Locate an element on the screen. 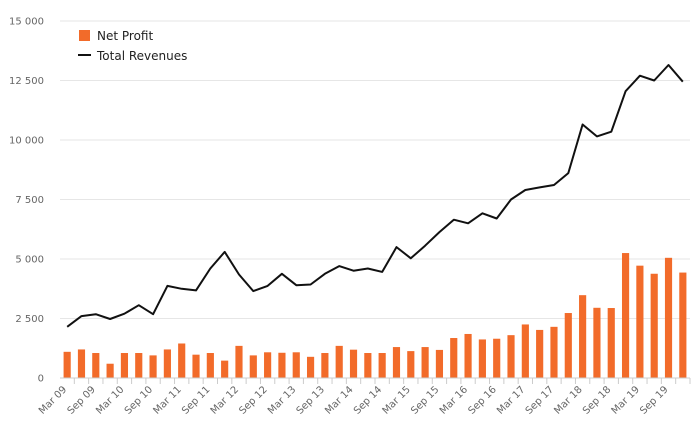 The image size is (700, 433). y-tick-label: 12 500 is located at coordinates (26, 81).